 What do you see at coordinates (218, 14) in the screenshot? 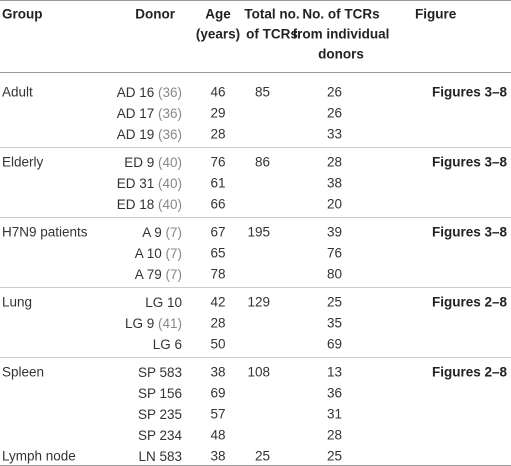
I see `header-cell: Age` at bounding box center [218, 14].